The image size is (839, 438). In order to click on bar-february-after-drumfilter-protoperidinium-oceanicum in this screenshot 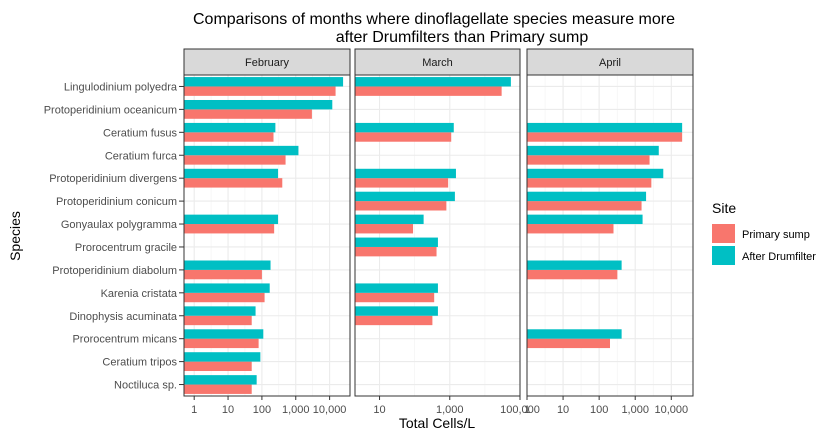, I will do `click(258, 104)`.